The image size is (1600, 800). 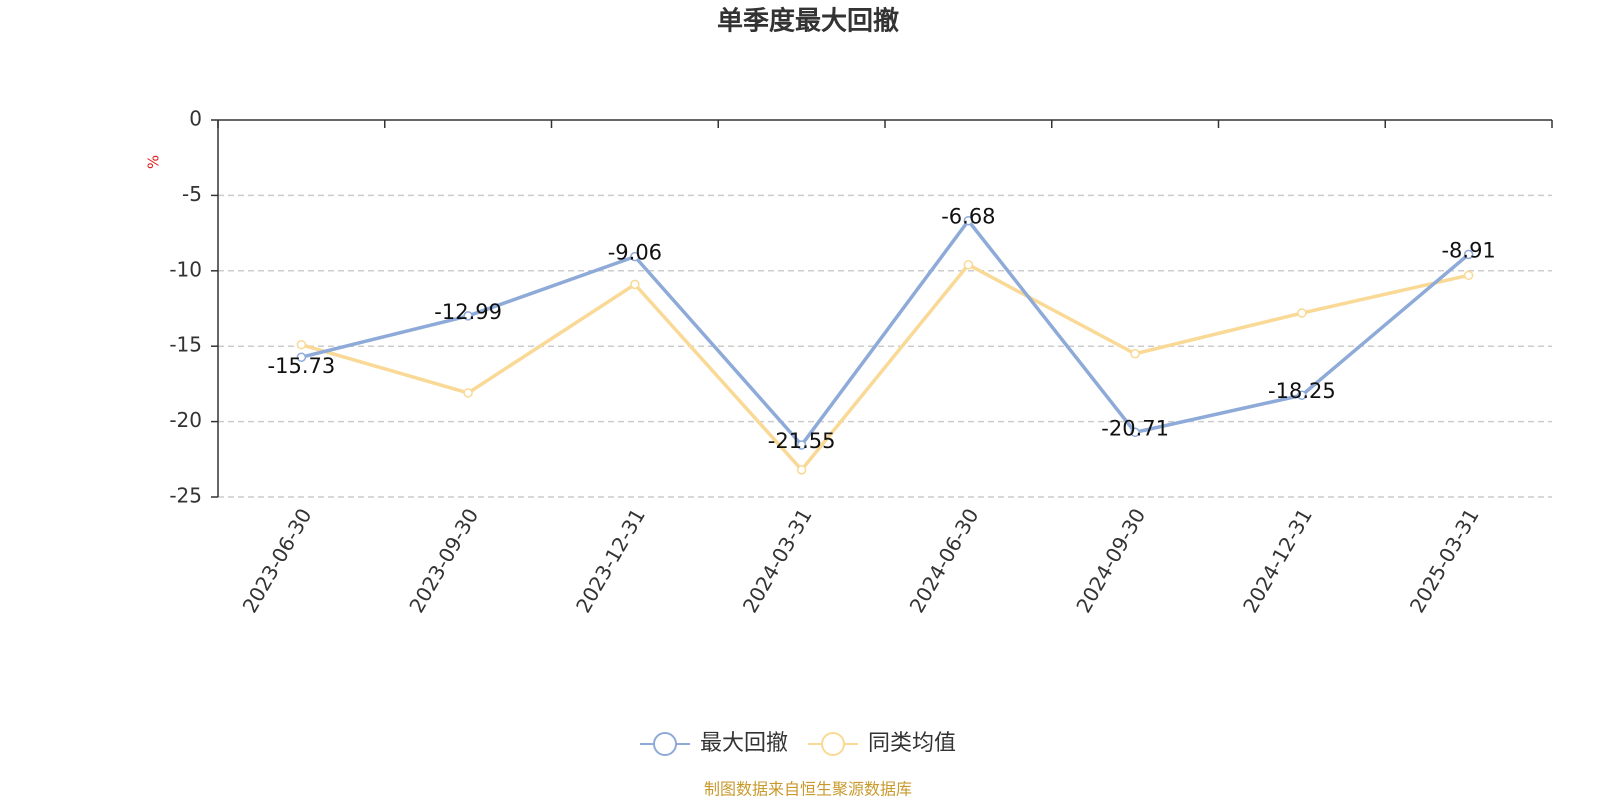 What do you see at coordinates (192, 194) in the screenshot?
I see `y-tick-label: -5` at bounding box center [192, 194].